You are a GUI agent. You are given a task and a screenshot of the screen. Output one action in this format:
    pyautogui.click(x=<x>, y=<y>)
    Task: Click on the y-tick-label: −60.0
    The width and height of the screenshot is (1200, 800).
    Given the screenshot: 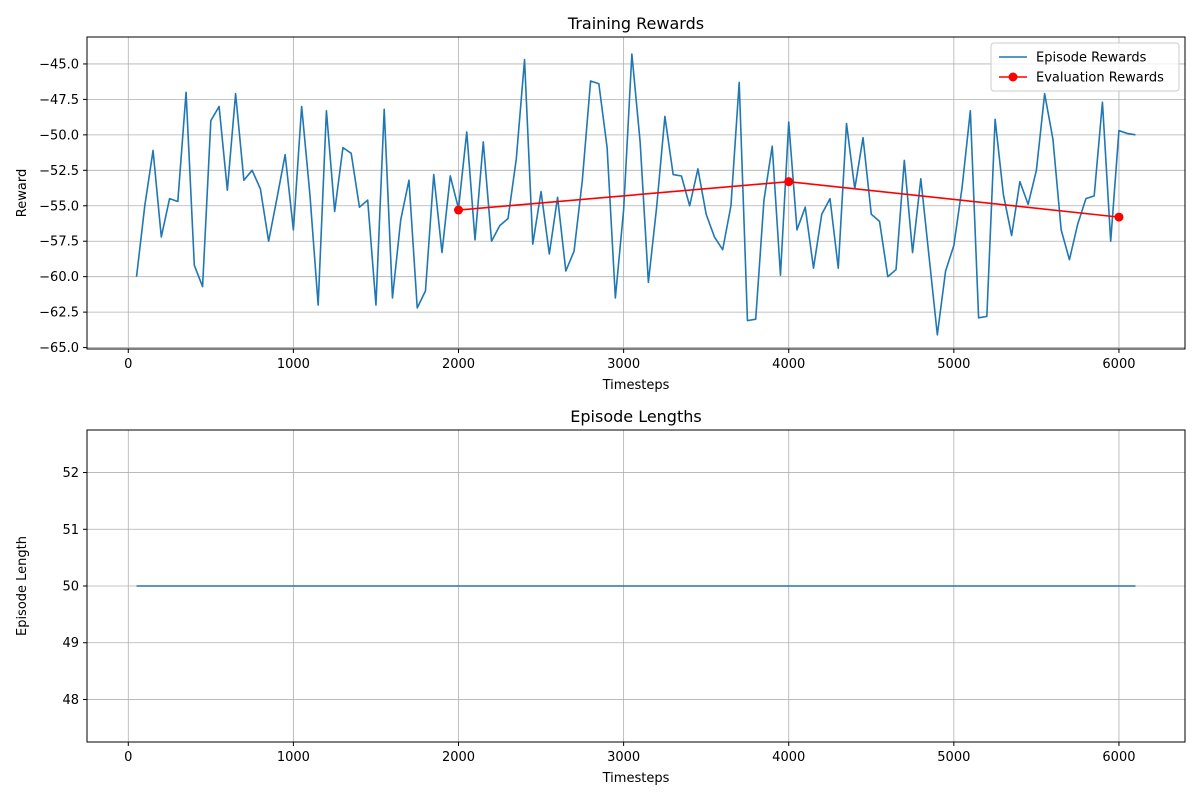 What is the action you would take?
    pyautogui.click(x=59, y=277)
    